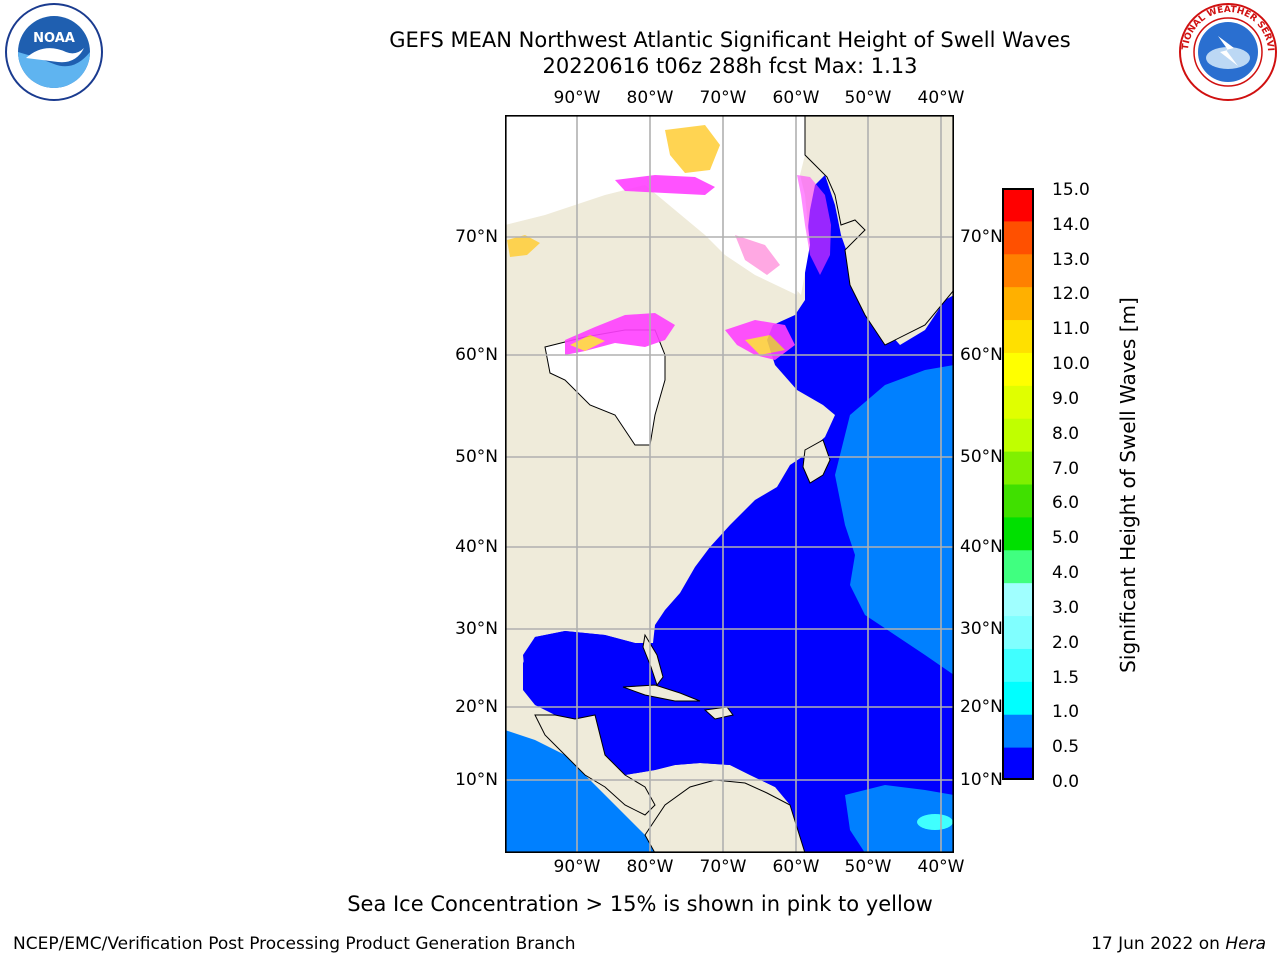 The width and height of the screenshot is (1280, 960). I want to click on footer-host: Hera, so click(1245, 944).